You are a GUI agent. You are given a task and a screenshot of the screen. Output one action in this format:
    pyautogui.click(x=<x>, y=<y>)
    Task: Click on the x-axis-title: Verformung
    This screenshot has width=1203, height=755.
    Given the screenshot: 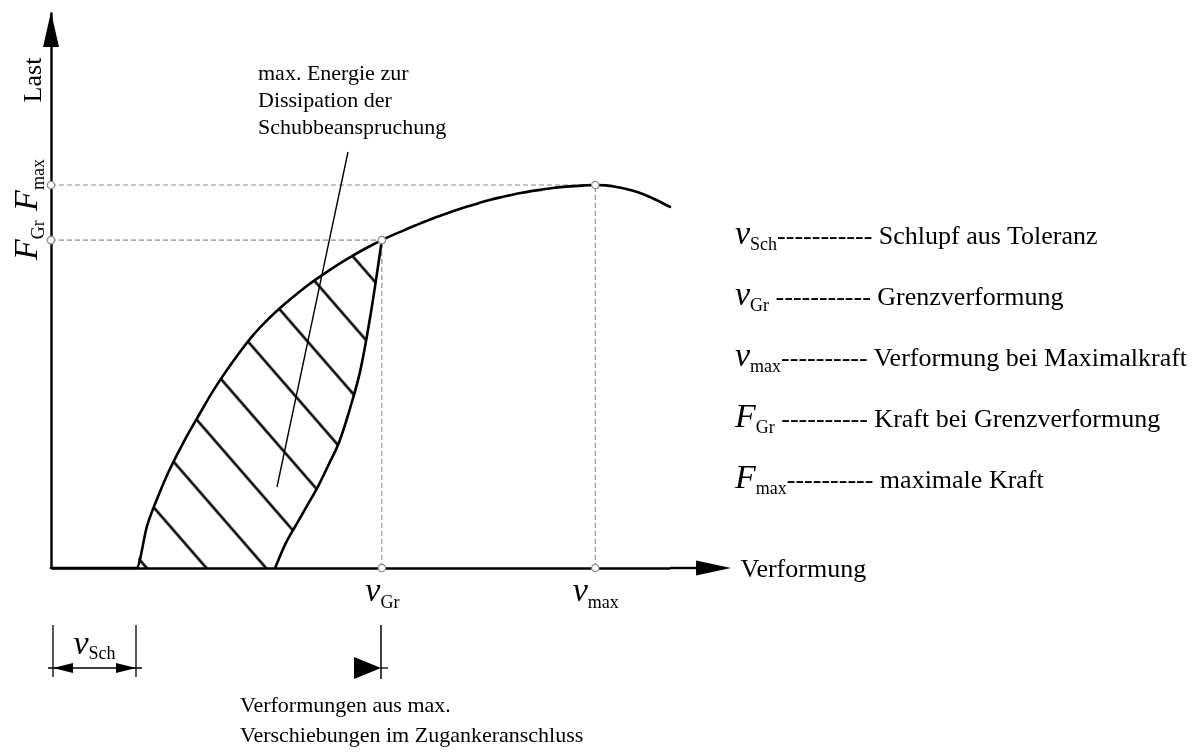 What is the action you would take?
    pyautogui.click(x=803, y=568)
    